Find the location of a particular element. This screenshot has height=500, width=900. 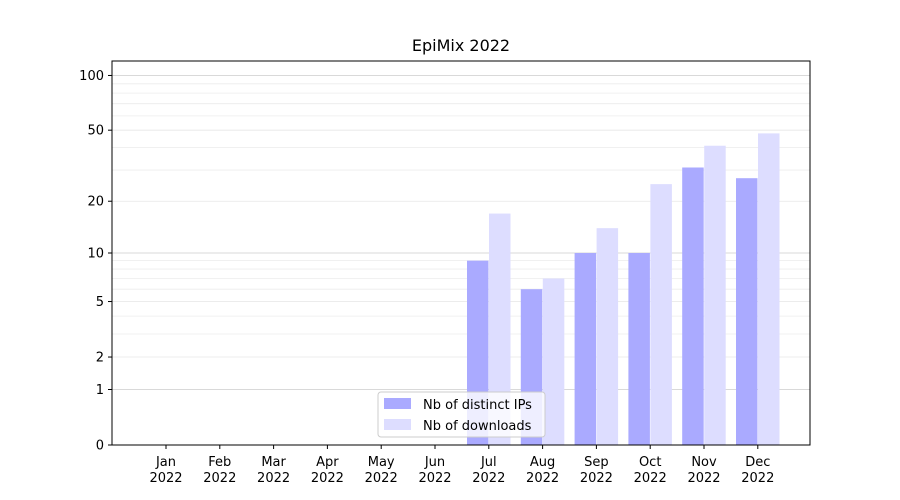

y-tick-label: 50 is located at coordinates (95, 131).